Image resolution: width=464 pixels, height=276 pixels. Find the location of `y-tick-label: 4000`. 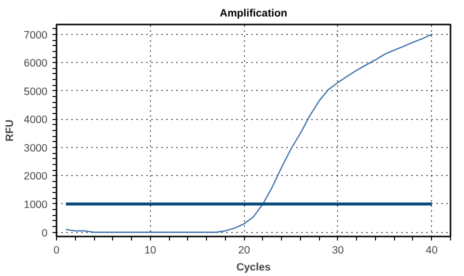

y-tick-label: 4000 is located at coordinates (36, 120).